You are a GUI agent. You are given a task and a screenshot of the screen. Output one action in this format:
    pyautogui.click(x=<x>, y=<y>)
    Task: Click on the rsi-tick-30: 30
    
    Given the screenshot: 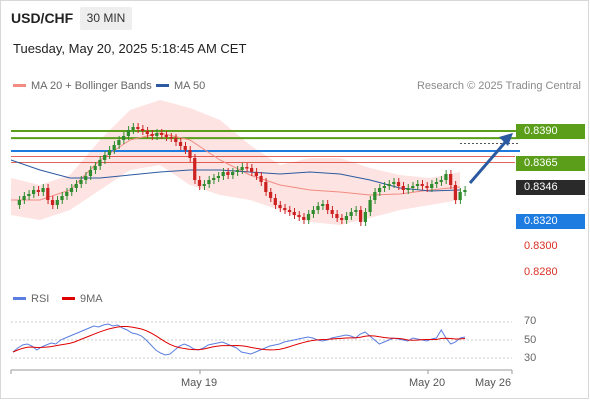 What is the action you would take?
    pyautogui.click(x=530, y=358)
    